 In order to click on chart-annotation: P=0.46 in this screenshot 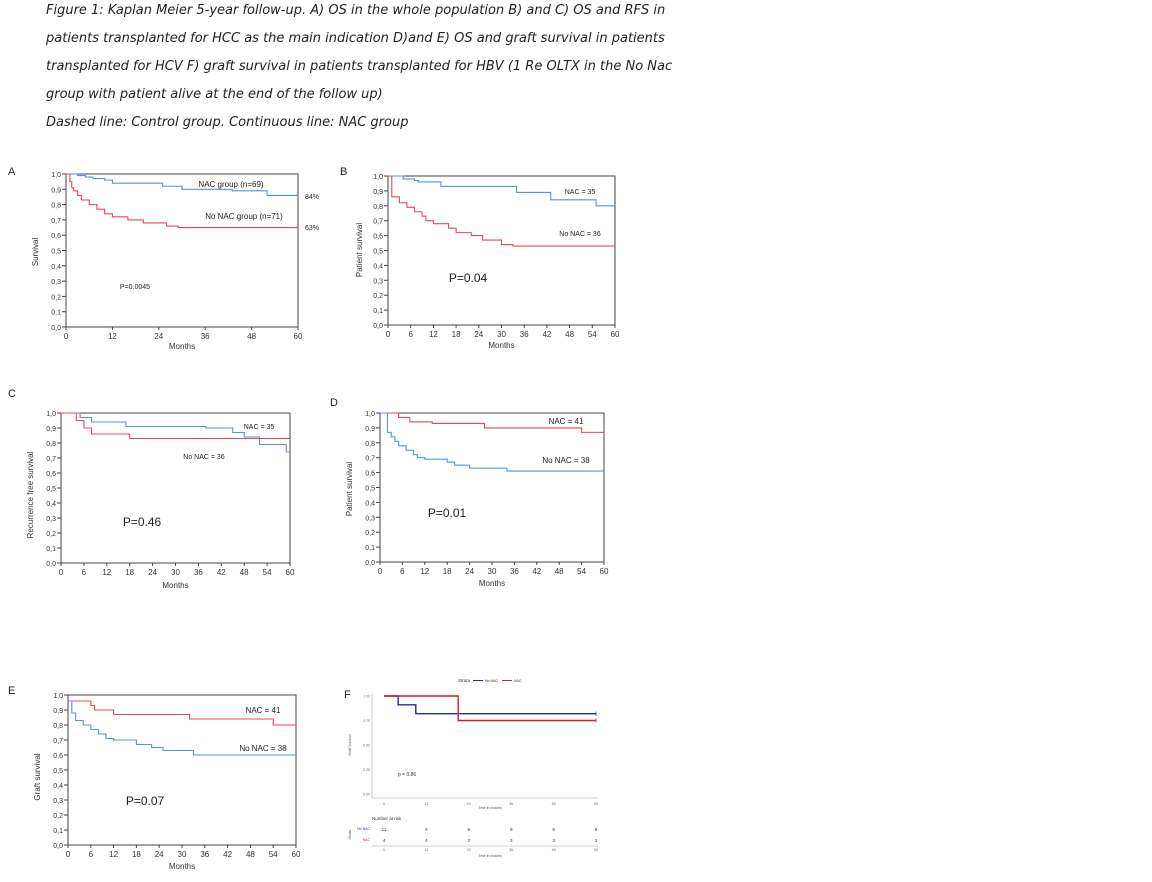, I will do `click(142, 522)`.